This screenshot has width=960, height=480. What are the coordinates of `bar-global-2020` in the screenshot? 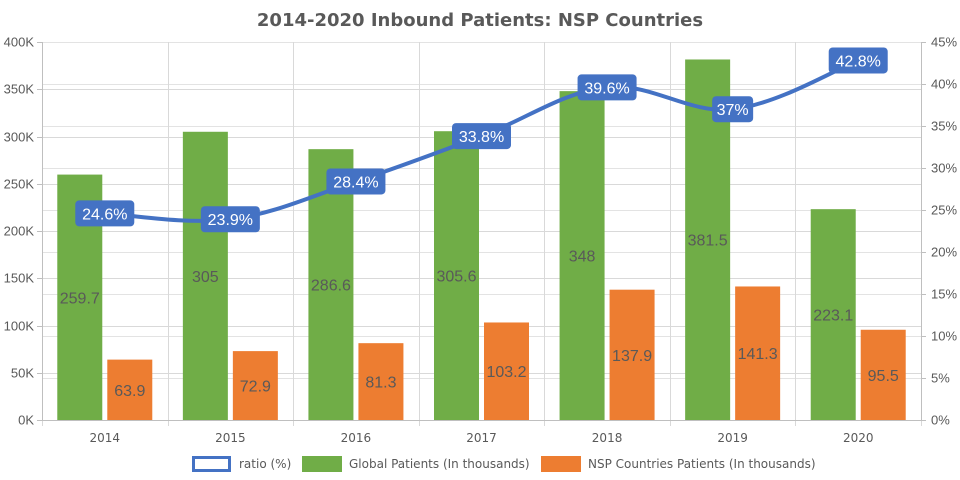 It's located at (833, 314).